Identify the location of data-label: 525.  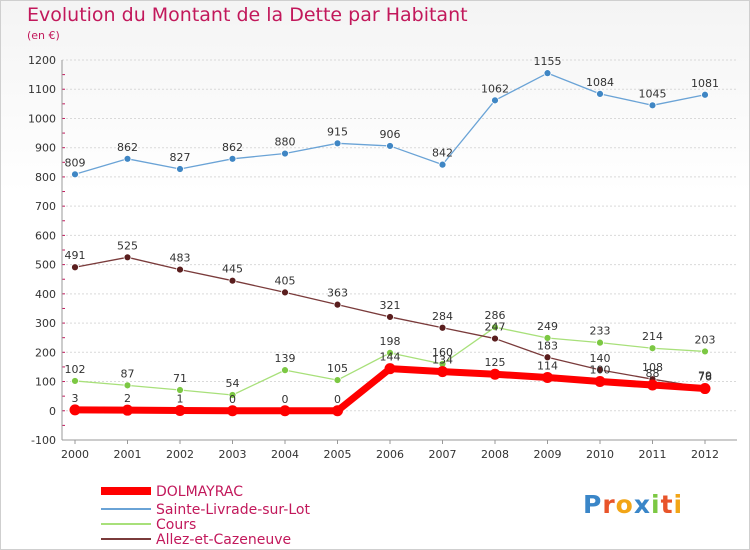
(127, 245).